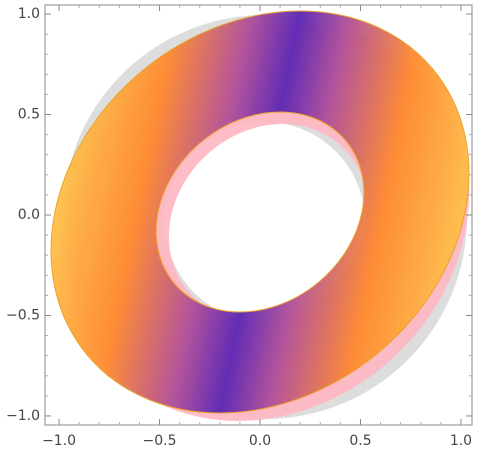 The image size is (482, 461). What do you see at coordinates (23, 315) in the screenshot?
I see `y-tick-label: −0.5` at bounding box center [23, 315].